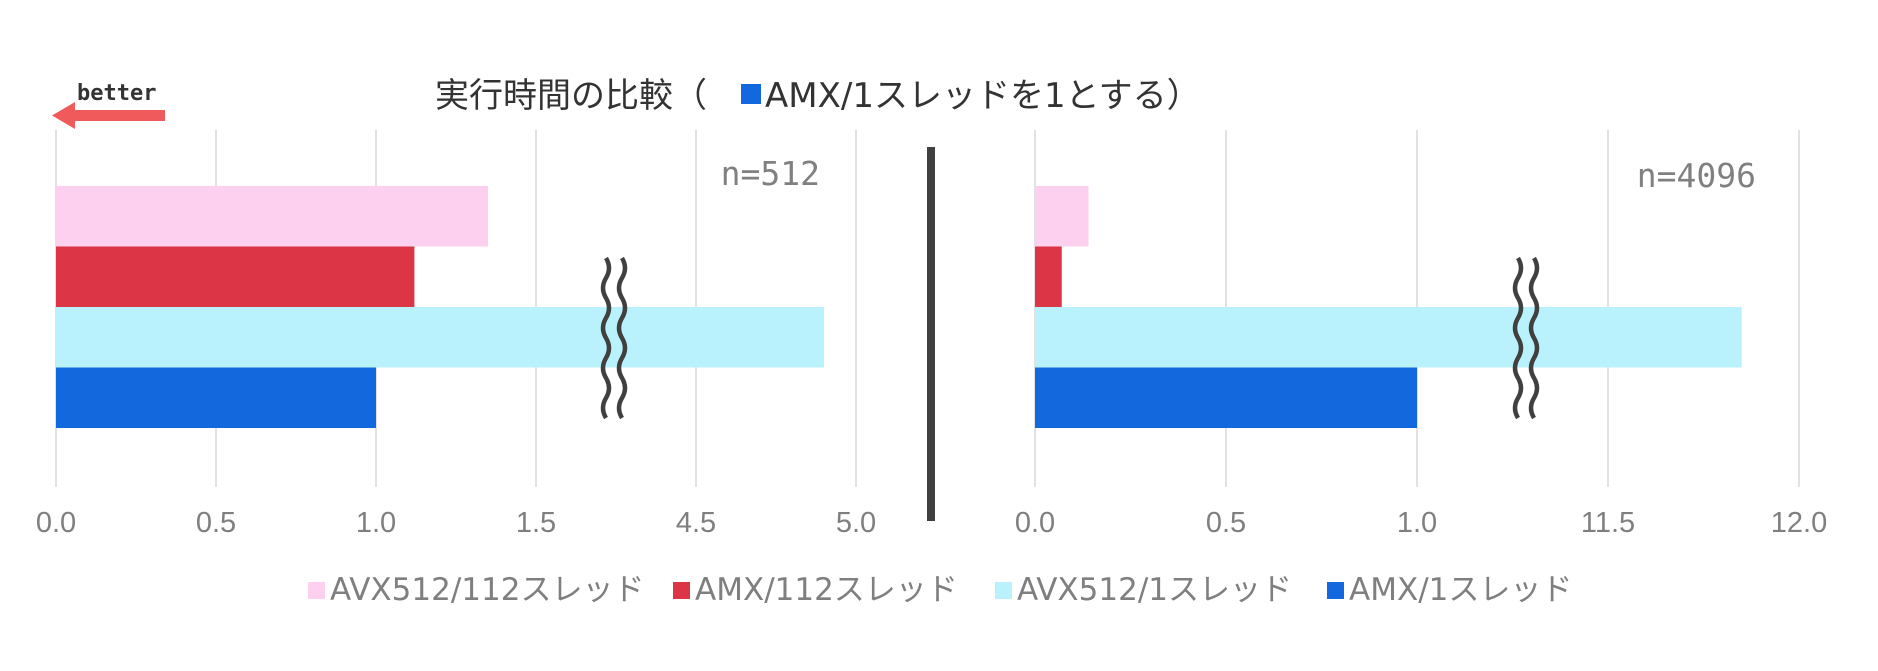 Image resolution: width=1878 pixels, height=671 pixels. I want to click on chart-title-suffix: AMX/1スレッドを1とする）, so click(983, 96).